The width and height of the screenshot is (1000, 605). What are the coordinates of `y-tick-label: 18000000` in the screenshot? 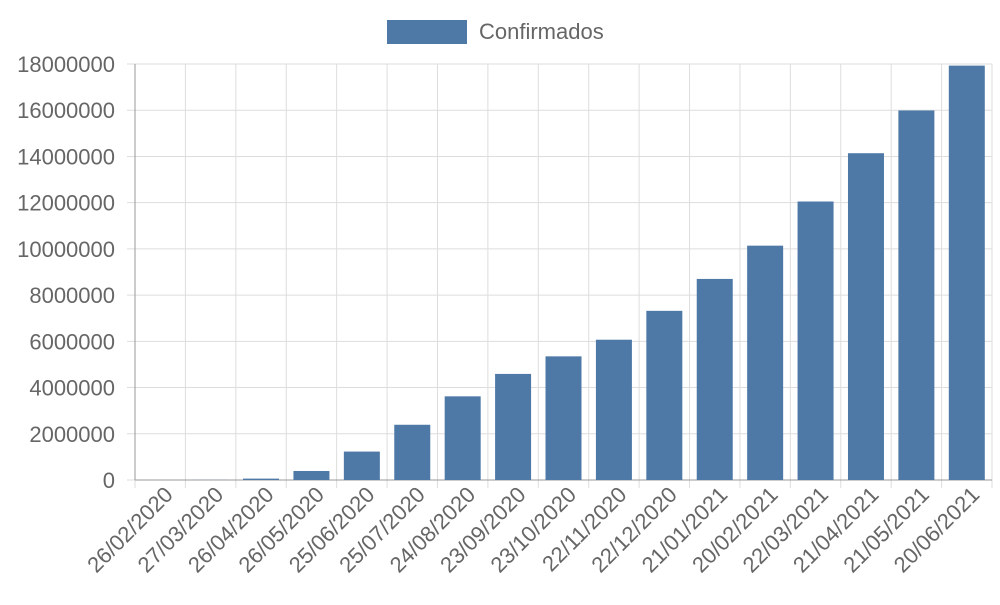 It's located at (66, 64).